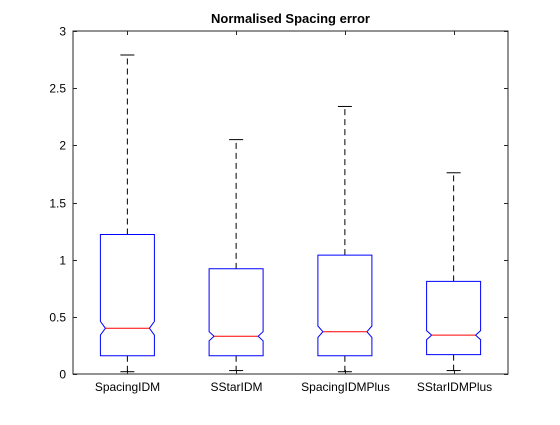  What do you see at coordinates (62, 261) in the screenshot?
I see `y-tick-label: 1` at bounding box center [62, 261].